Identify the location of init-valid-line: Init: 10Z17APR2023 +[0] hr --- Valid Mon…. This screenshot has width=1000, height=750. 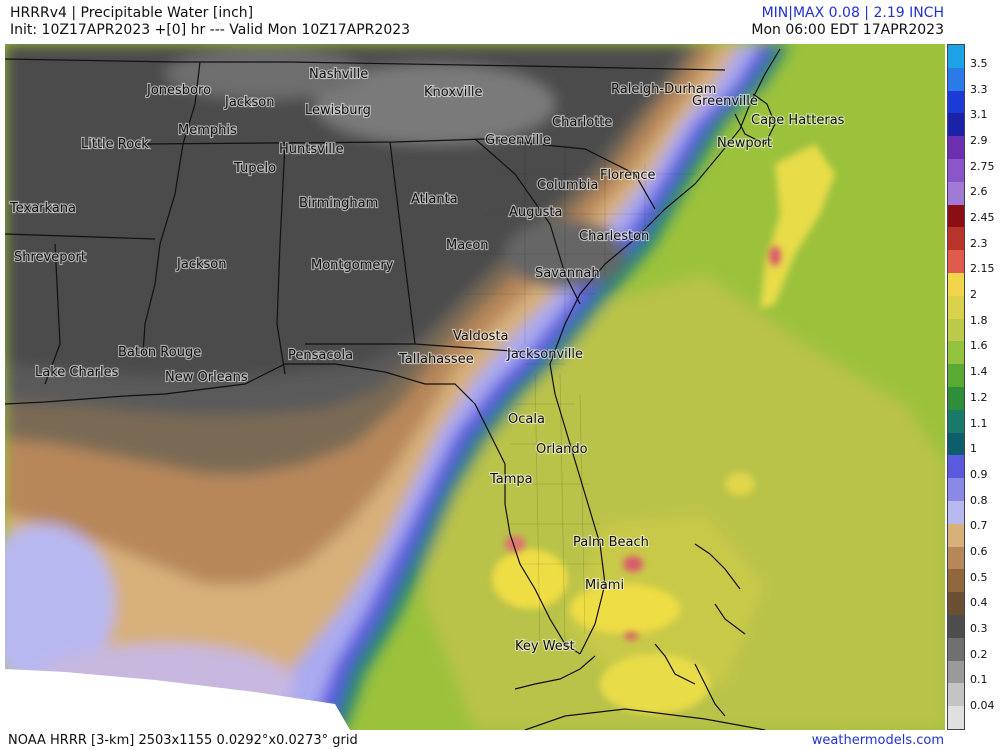
(210, 30).